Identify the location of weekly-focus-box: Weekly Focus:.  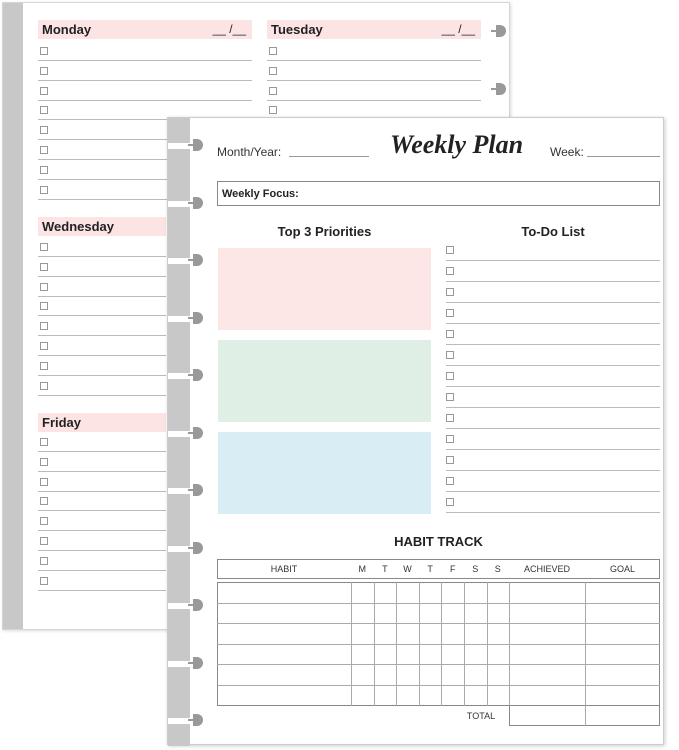
(438, 193).